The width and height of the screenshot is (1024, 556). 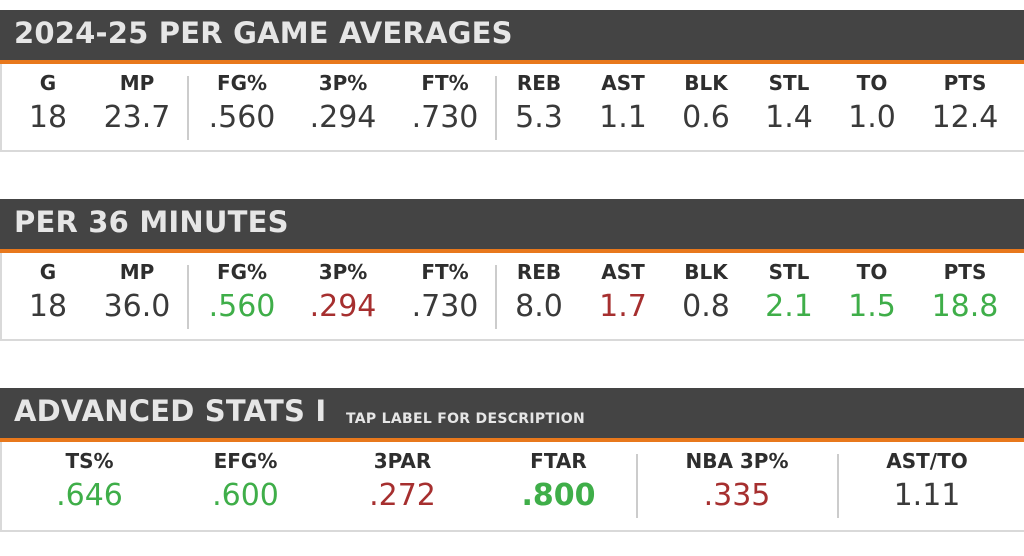 I want to click on stat-to: TO 1.0, so click(x=872, y=107).